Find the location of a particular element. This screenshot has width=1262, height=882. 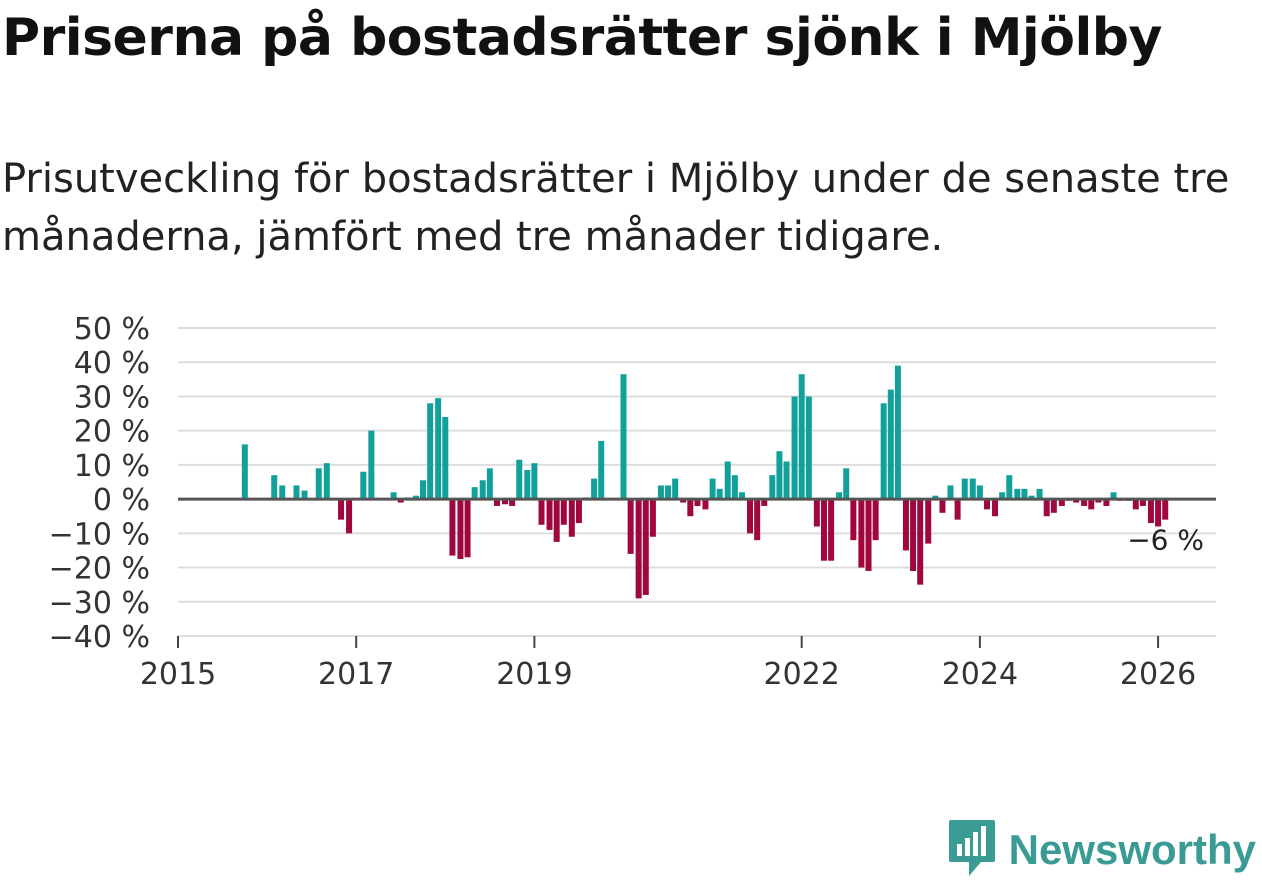

x-tick-label: 2019 is located at coordinates (534, 674).